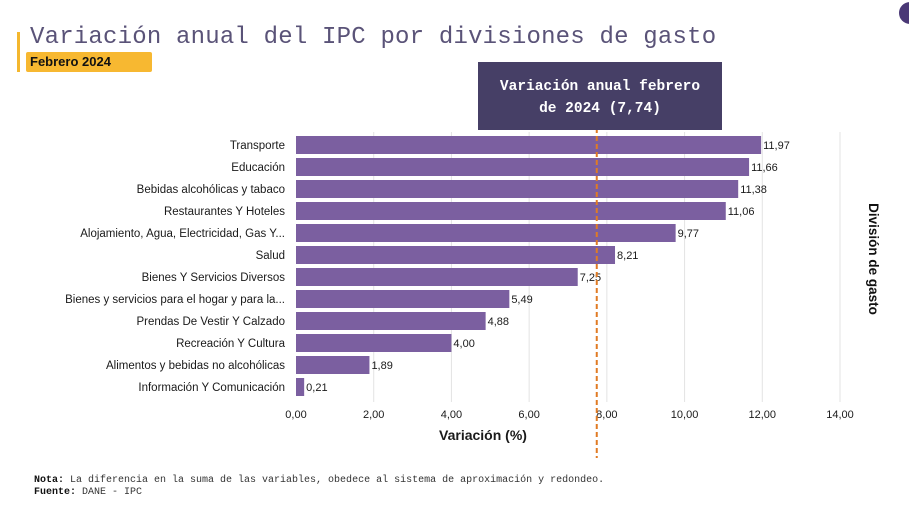  Describe the element at coordinates (590, 278) in the screenshot. I see `value-label: 7,25` at that location.